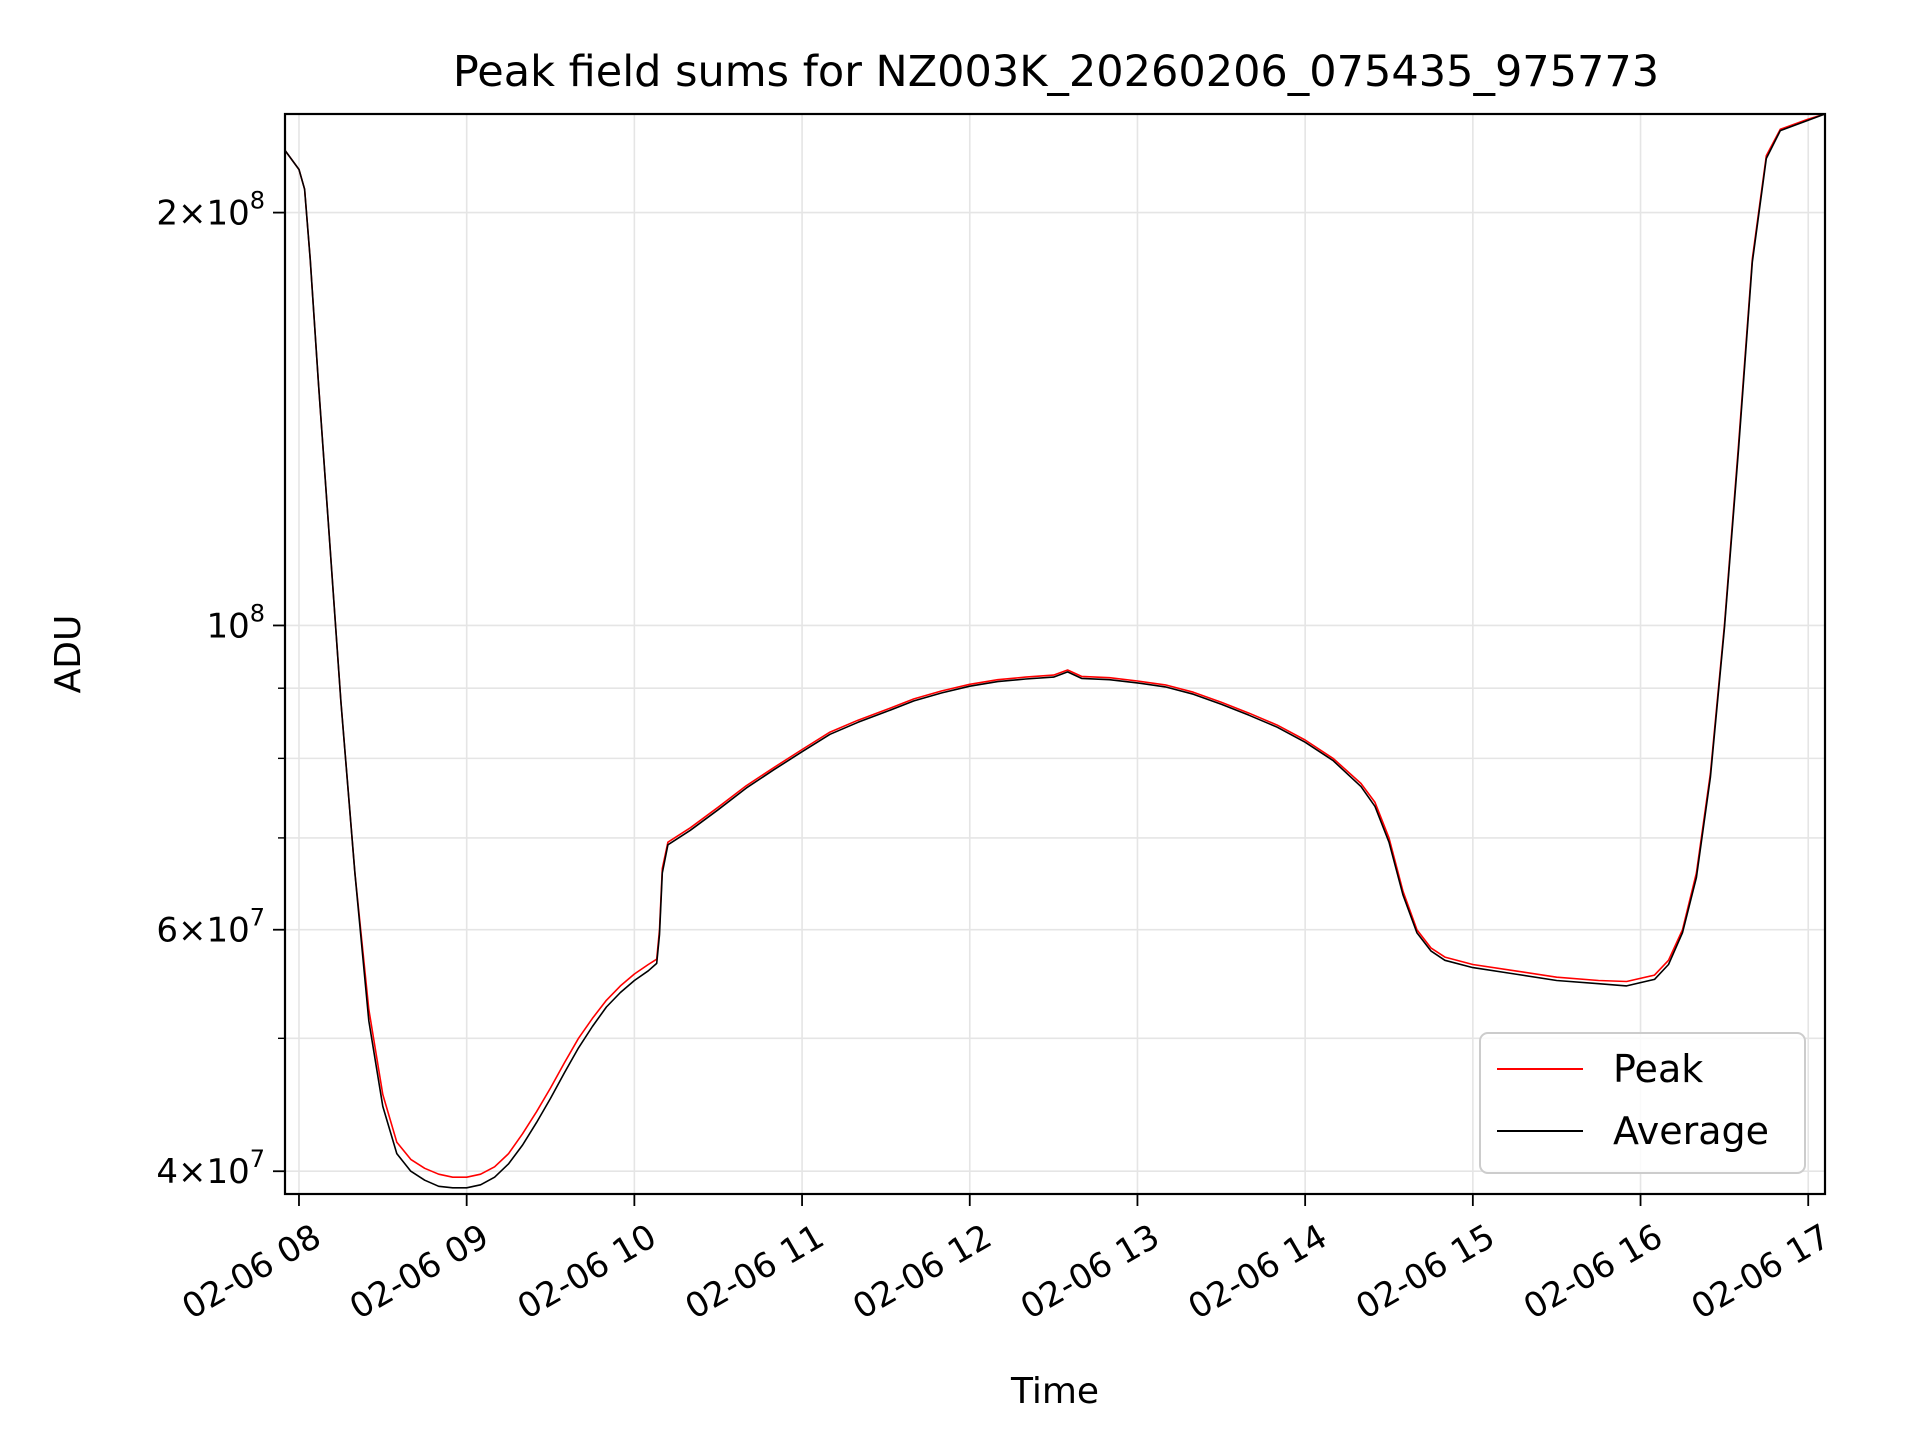 The height and width of the screenshot is (1440, 1920). I want to click on legend: Peak Average, so click(1642, 1103).